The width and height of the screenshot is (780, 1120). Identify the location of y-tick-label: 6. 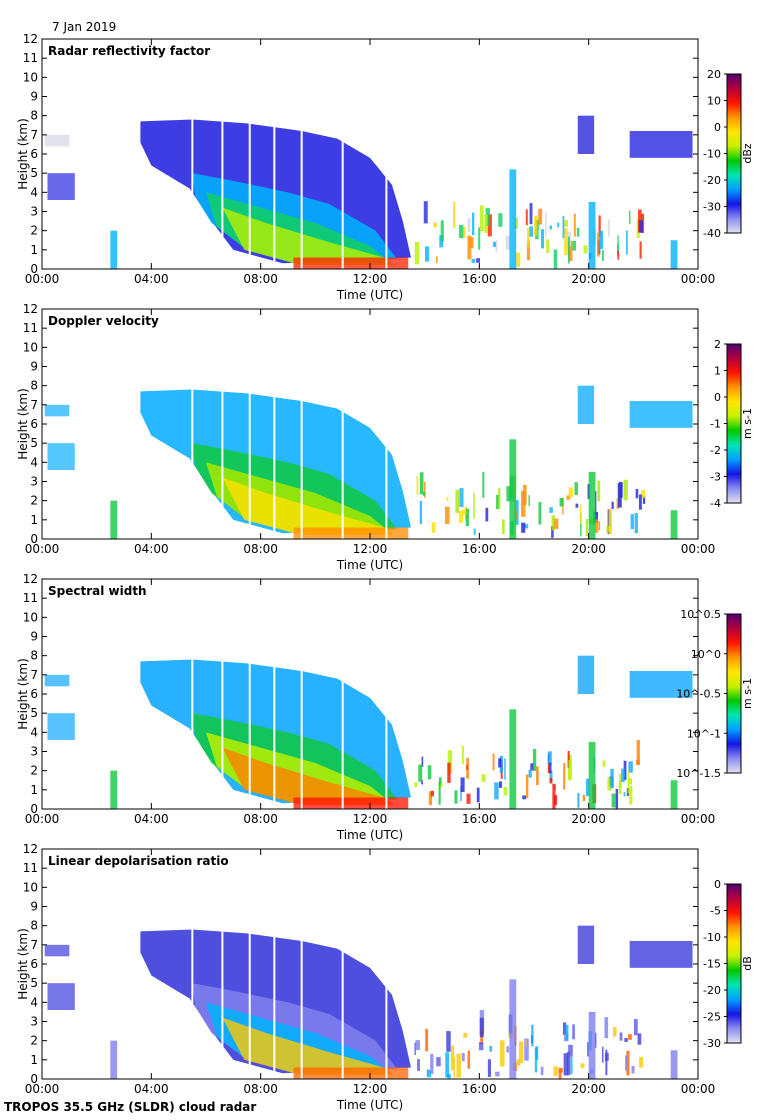
(34, 964).